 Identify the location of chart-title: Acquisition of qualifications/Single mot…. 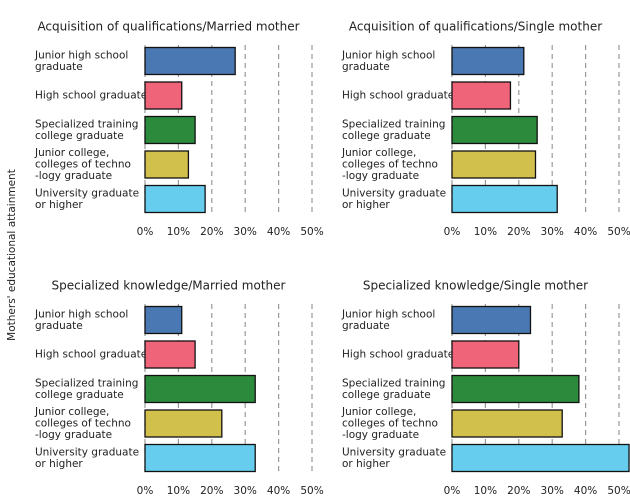
(475, 27).